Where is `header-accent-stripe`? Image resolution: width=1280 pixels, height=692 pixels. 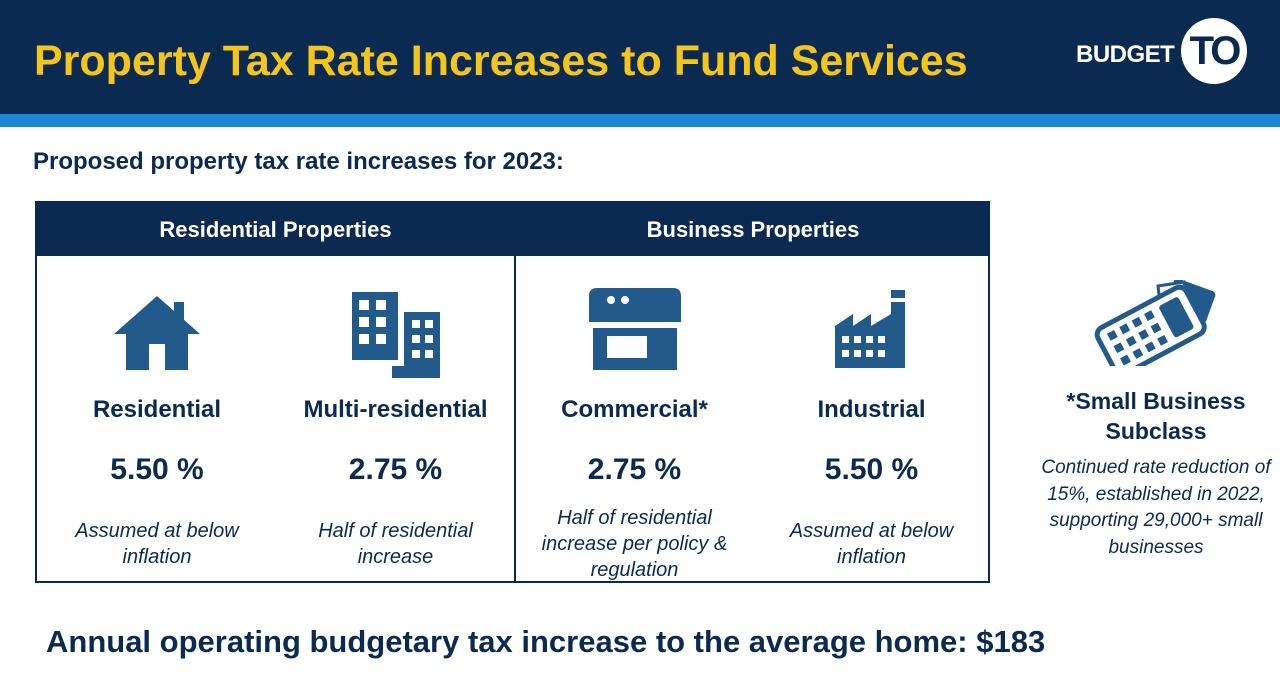
header-accent-stripe is located at coordinates (640, 120).